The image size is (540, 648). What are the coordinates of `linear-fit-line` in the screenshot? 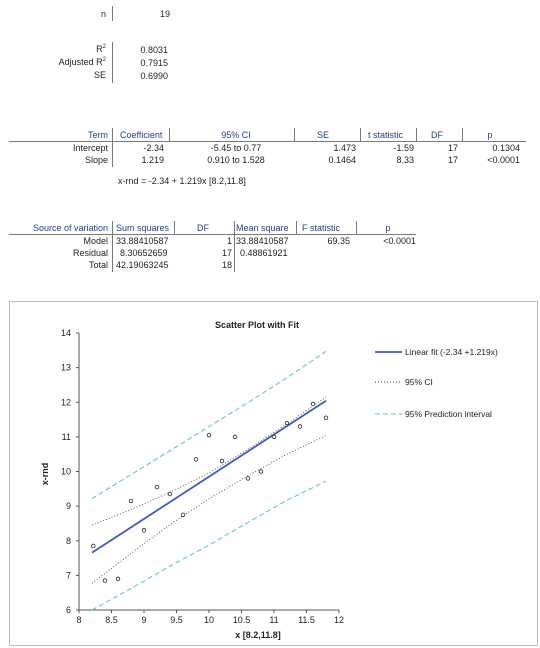 It's located at (209, 476).